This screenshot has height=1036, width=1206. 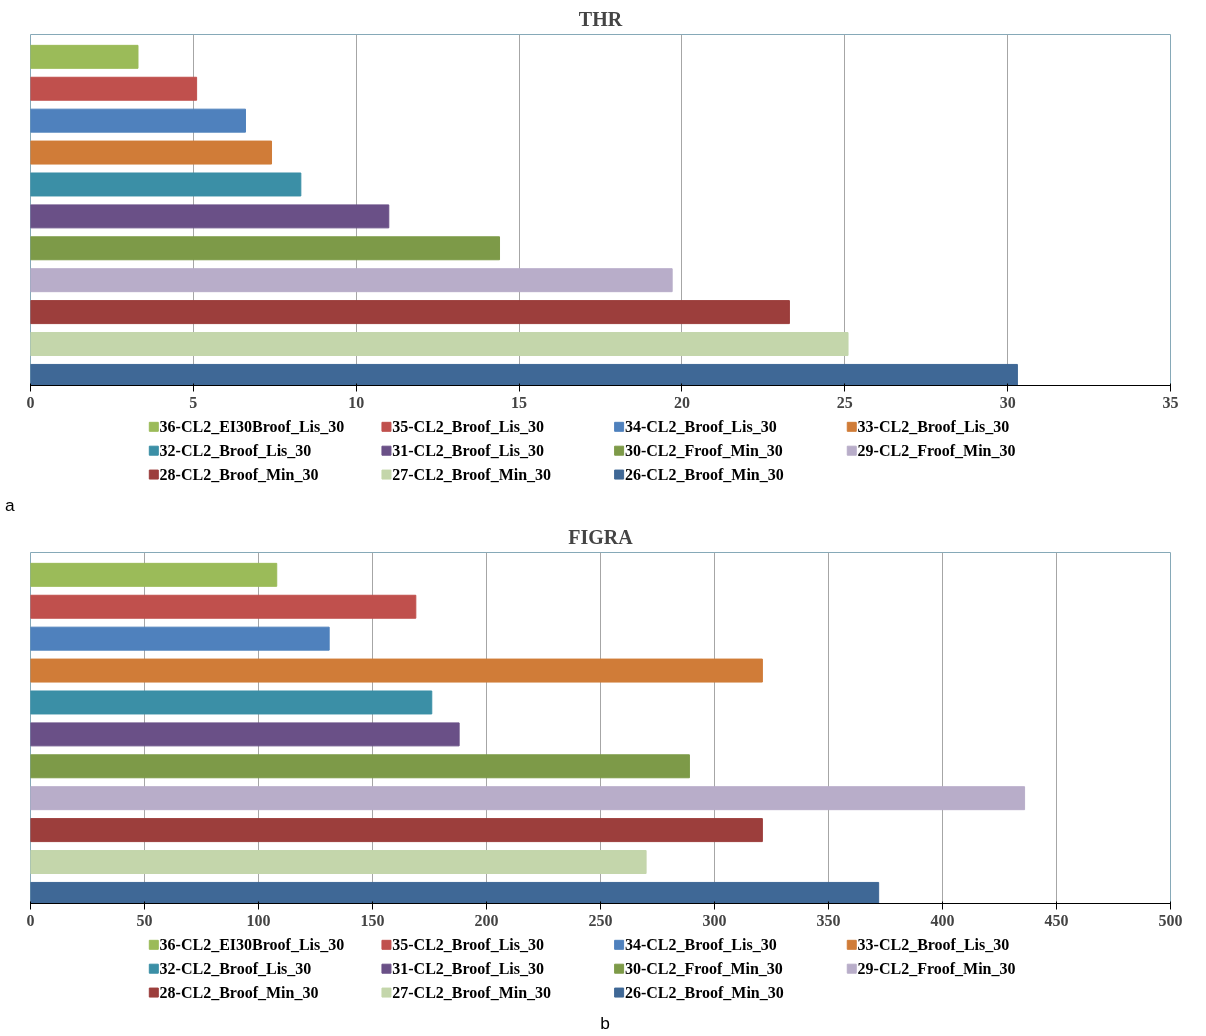 What do you see at coordinates (486, 920) in the screenshot?
I see `x-tick-label: 200` at bounding box center [486, 920].